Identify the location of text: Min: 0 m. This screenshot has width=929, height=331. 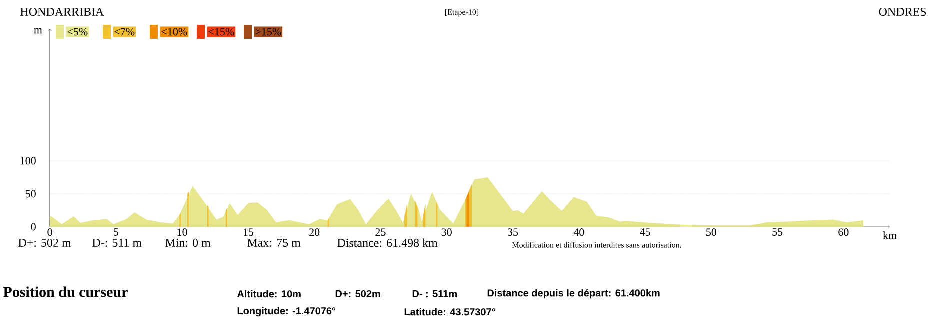
(188, 243).